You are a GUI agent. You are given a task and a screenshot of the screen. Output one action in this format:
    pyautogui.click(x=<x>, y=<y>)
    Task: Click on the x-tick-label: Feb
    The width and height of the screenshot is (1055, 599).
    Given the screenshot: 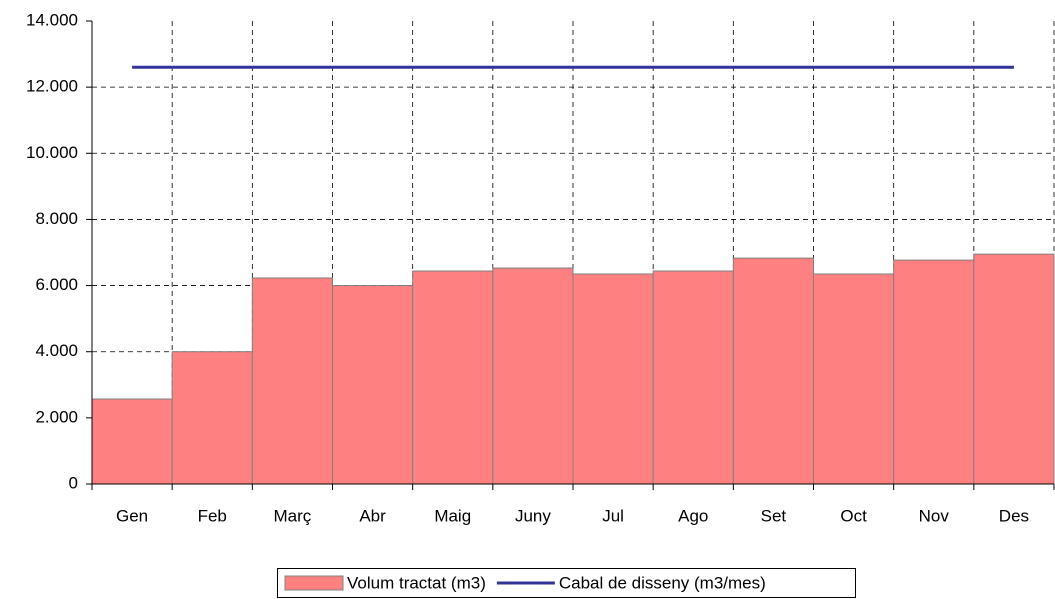 What is the action you would take?
    pyautogui.click(x=212, y=515)
    